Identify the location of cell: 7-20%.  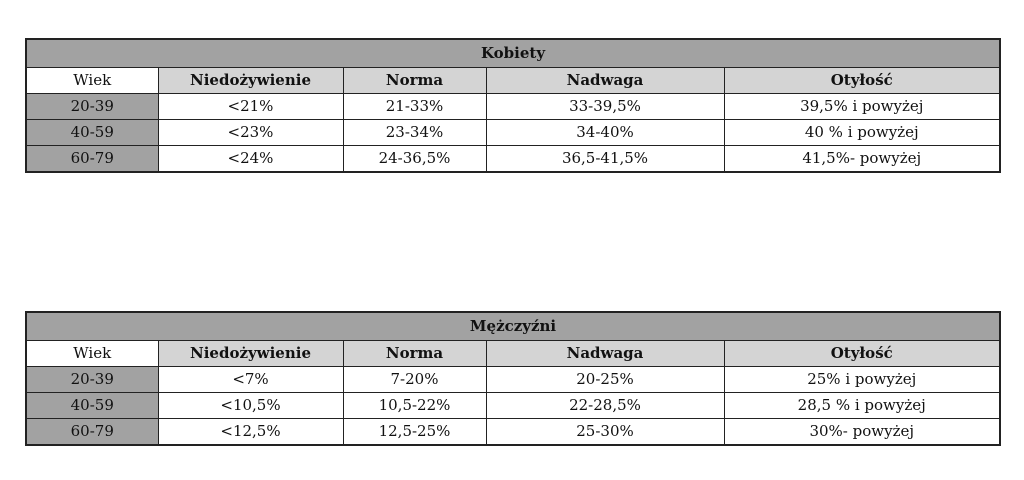
(414, 379).